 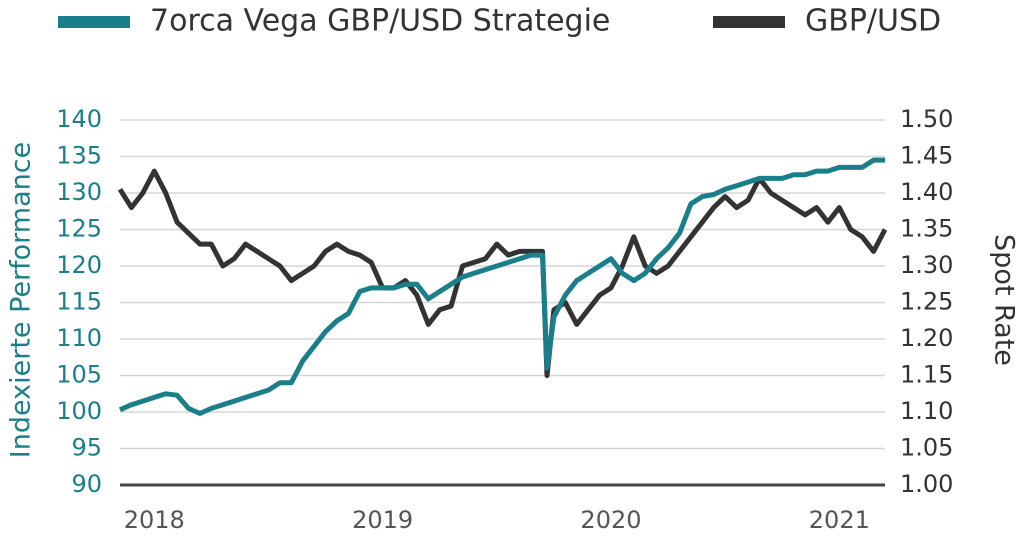 I want to click on y2-tick-label: 1.50, so click(x=926, y=119).